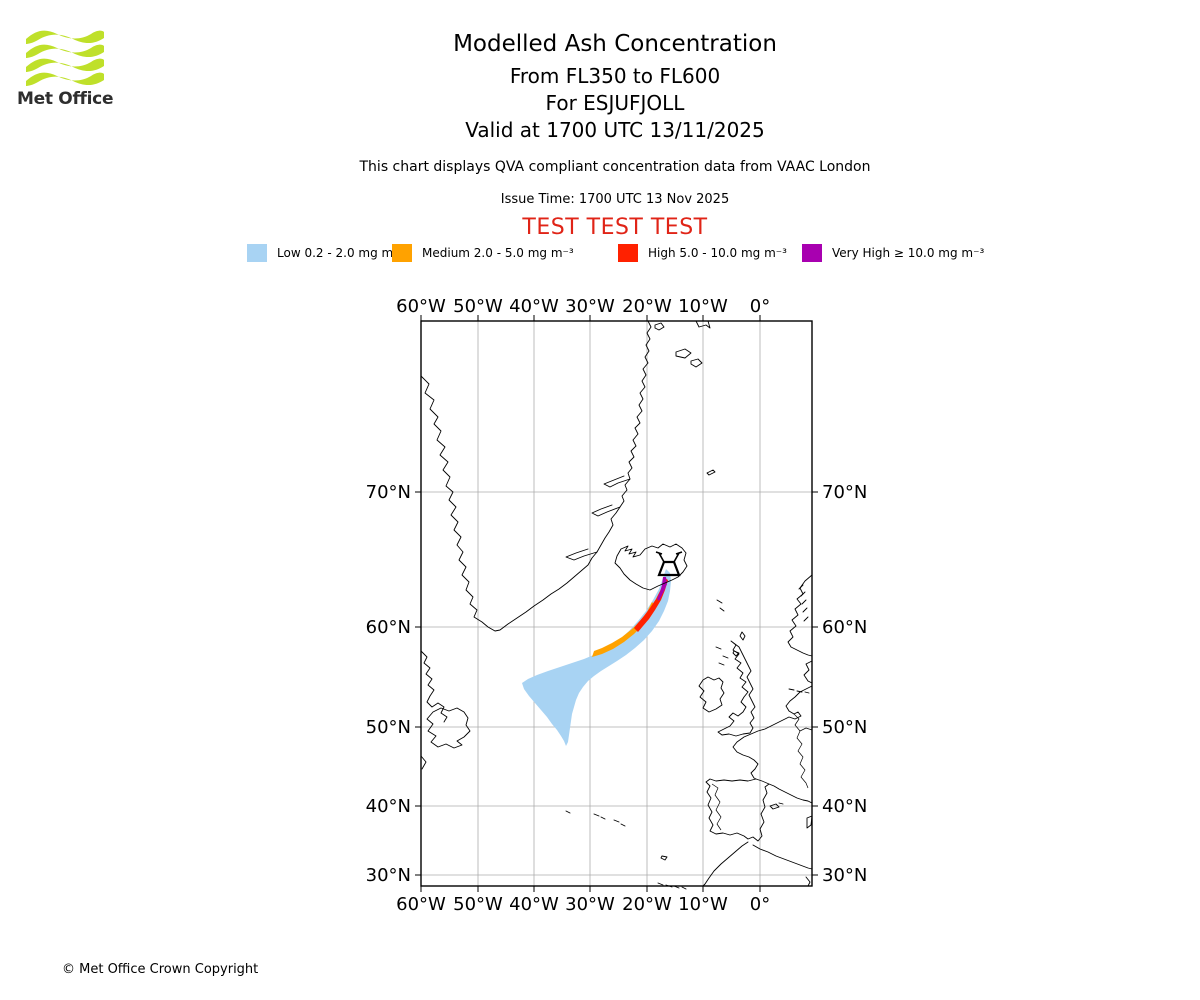  What do you see at coordinates (536, 476) in the screenshot?
I see `greenland-coastline` at bounding box center [536, 476].